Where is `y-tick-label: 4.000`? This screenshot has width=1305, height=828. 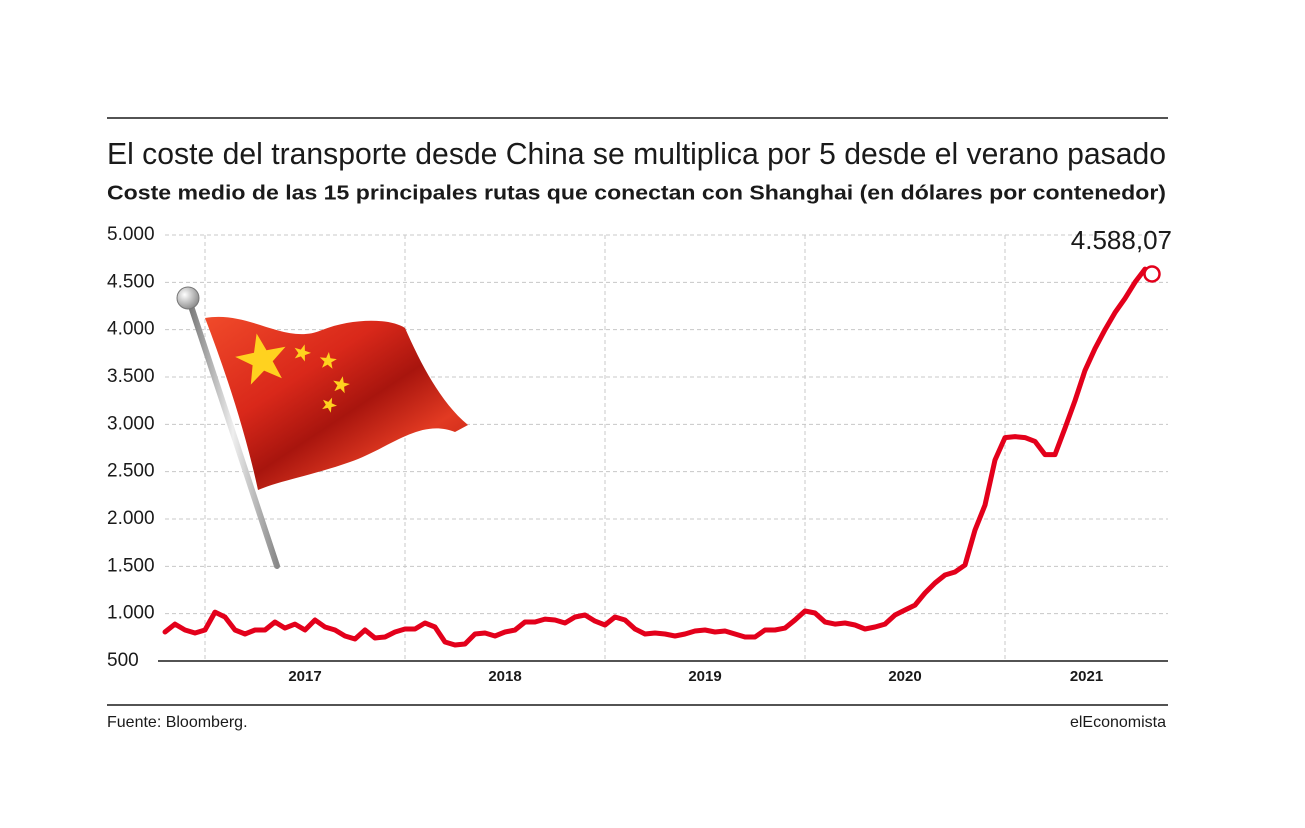
y-tick-label: 4.000 is located at coordinates (131, 329).